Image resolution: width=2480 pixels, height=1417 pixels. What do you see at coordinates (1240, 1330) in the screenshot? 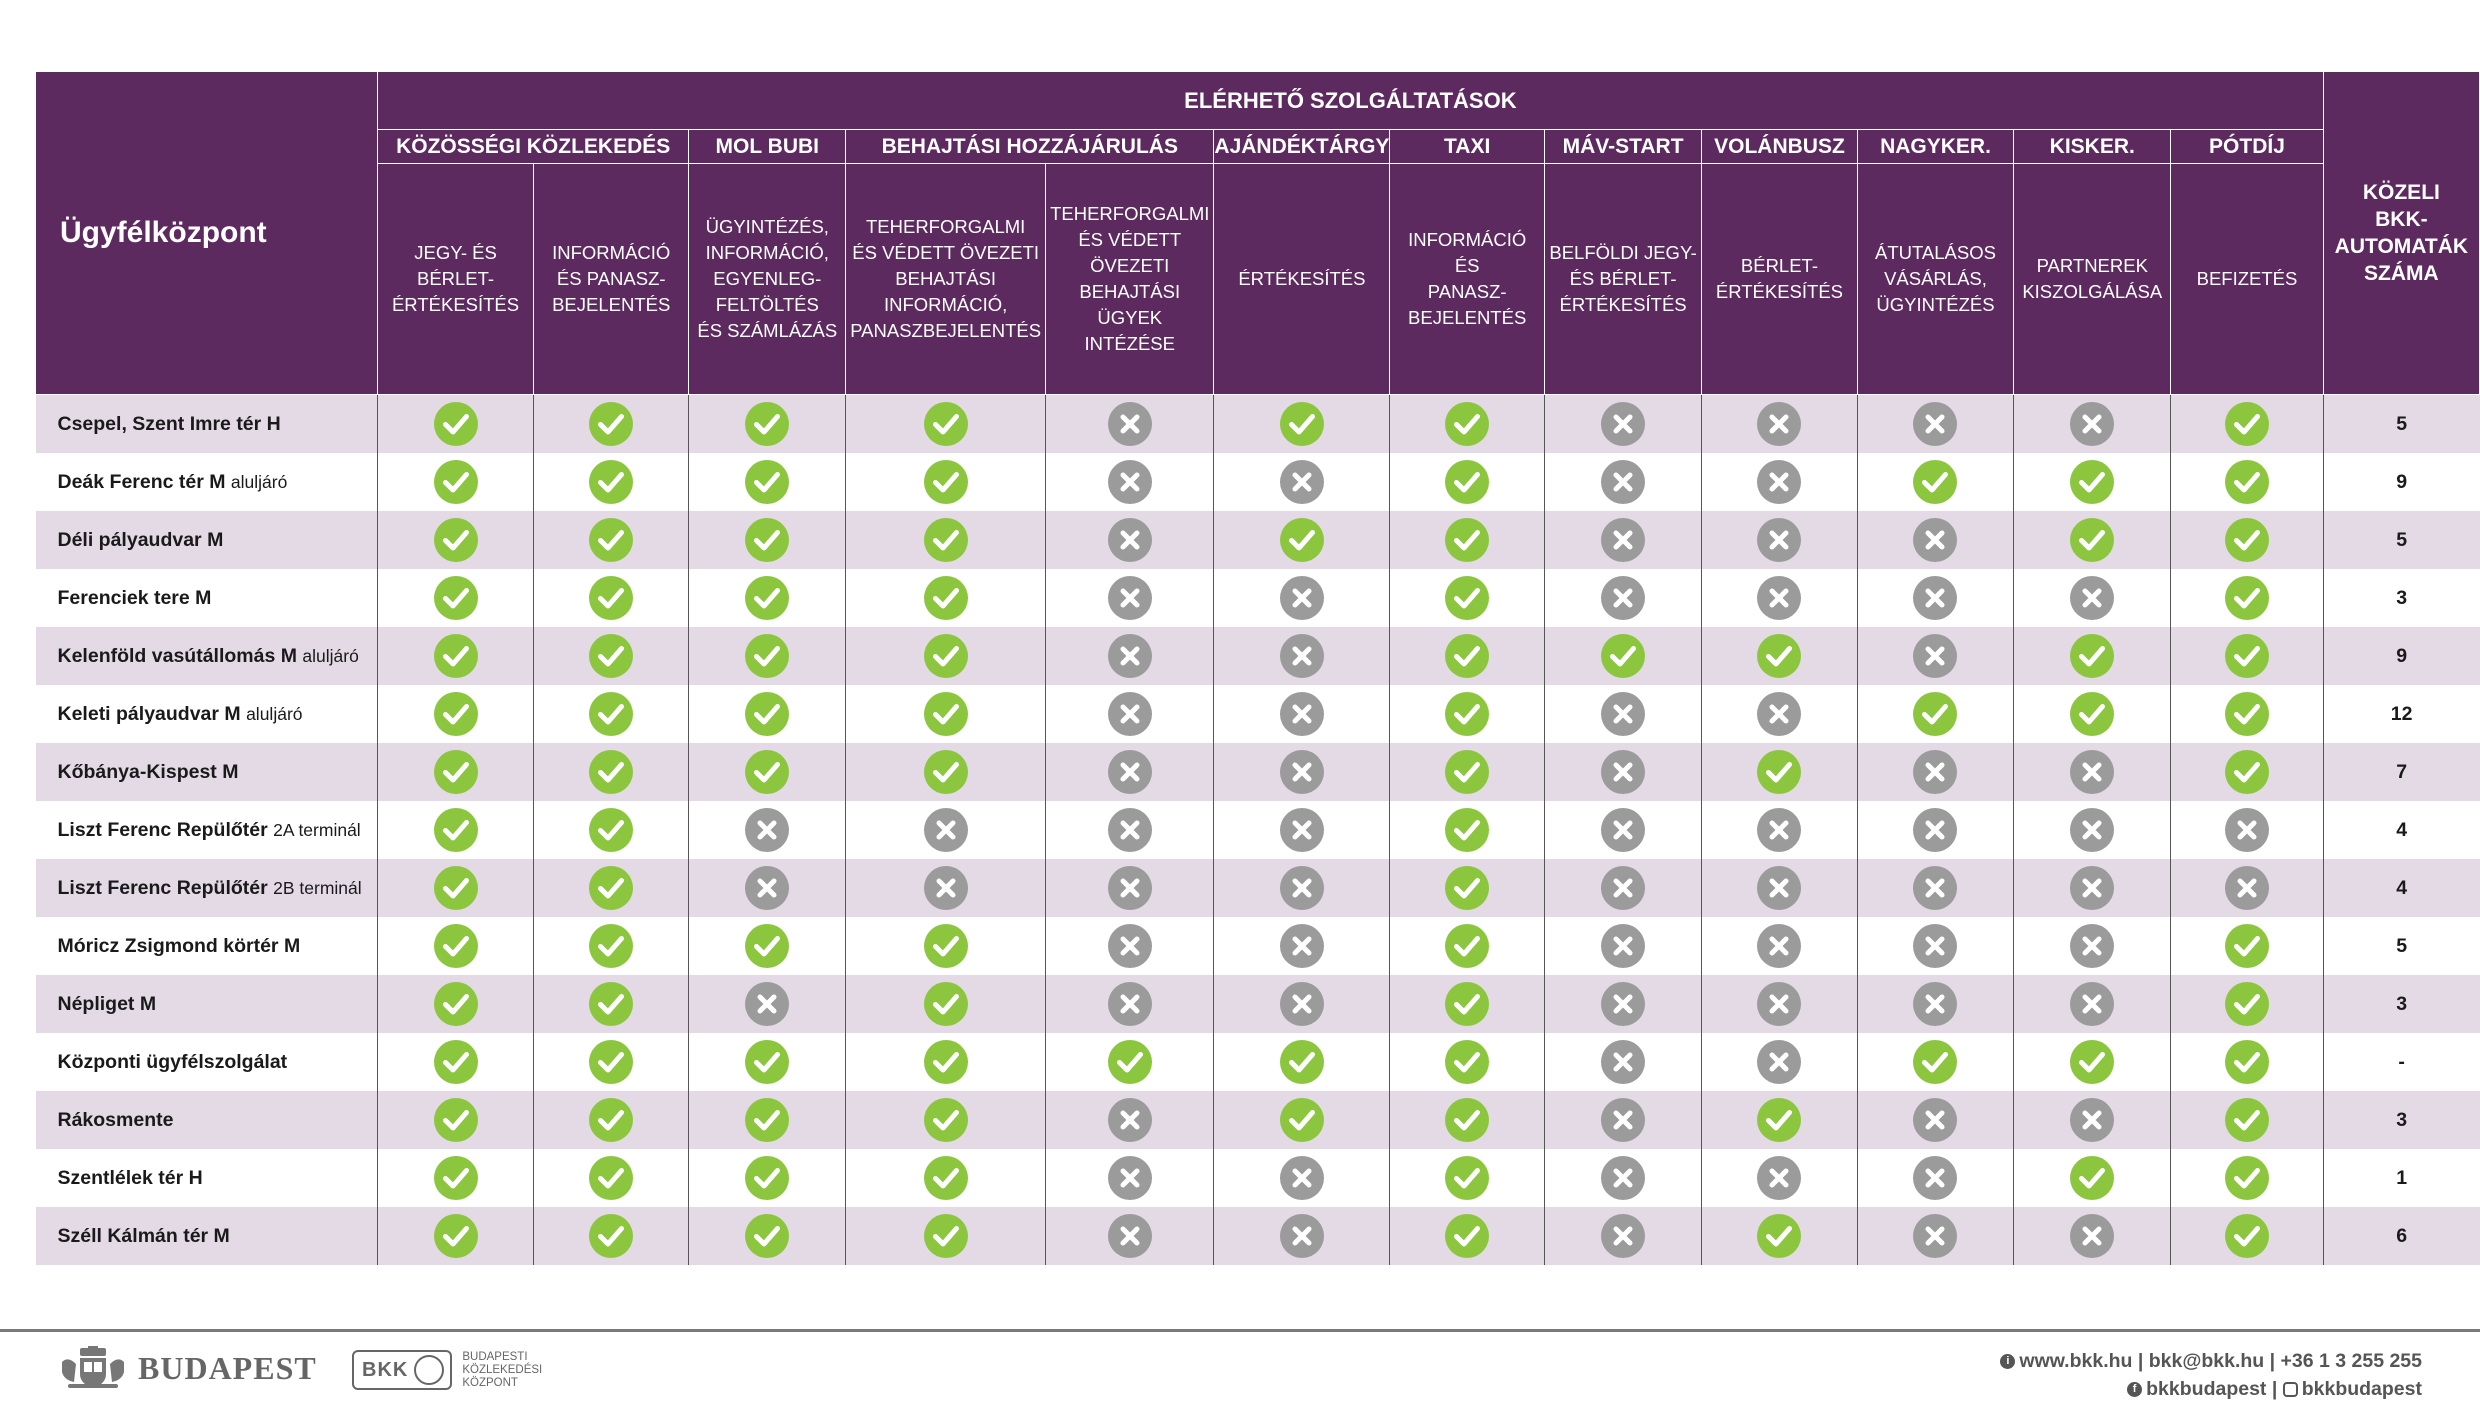
I see `footer-divider` at bounding box center [1240, 1330].